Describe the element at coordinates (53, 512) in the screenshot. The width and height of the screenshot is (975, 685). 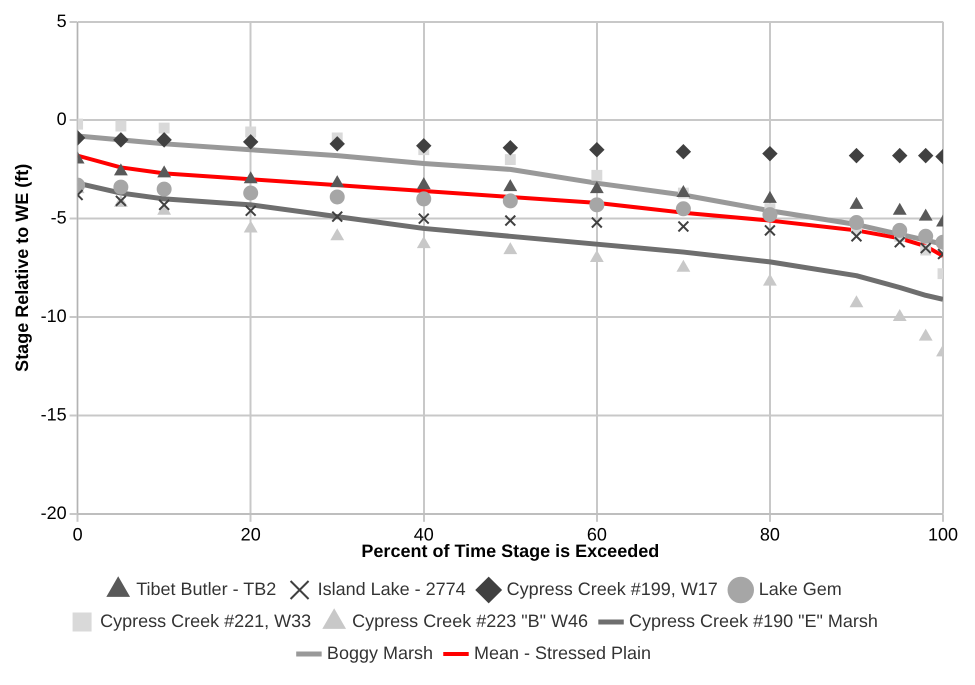
I see `y-tick-label: -20` at that location.